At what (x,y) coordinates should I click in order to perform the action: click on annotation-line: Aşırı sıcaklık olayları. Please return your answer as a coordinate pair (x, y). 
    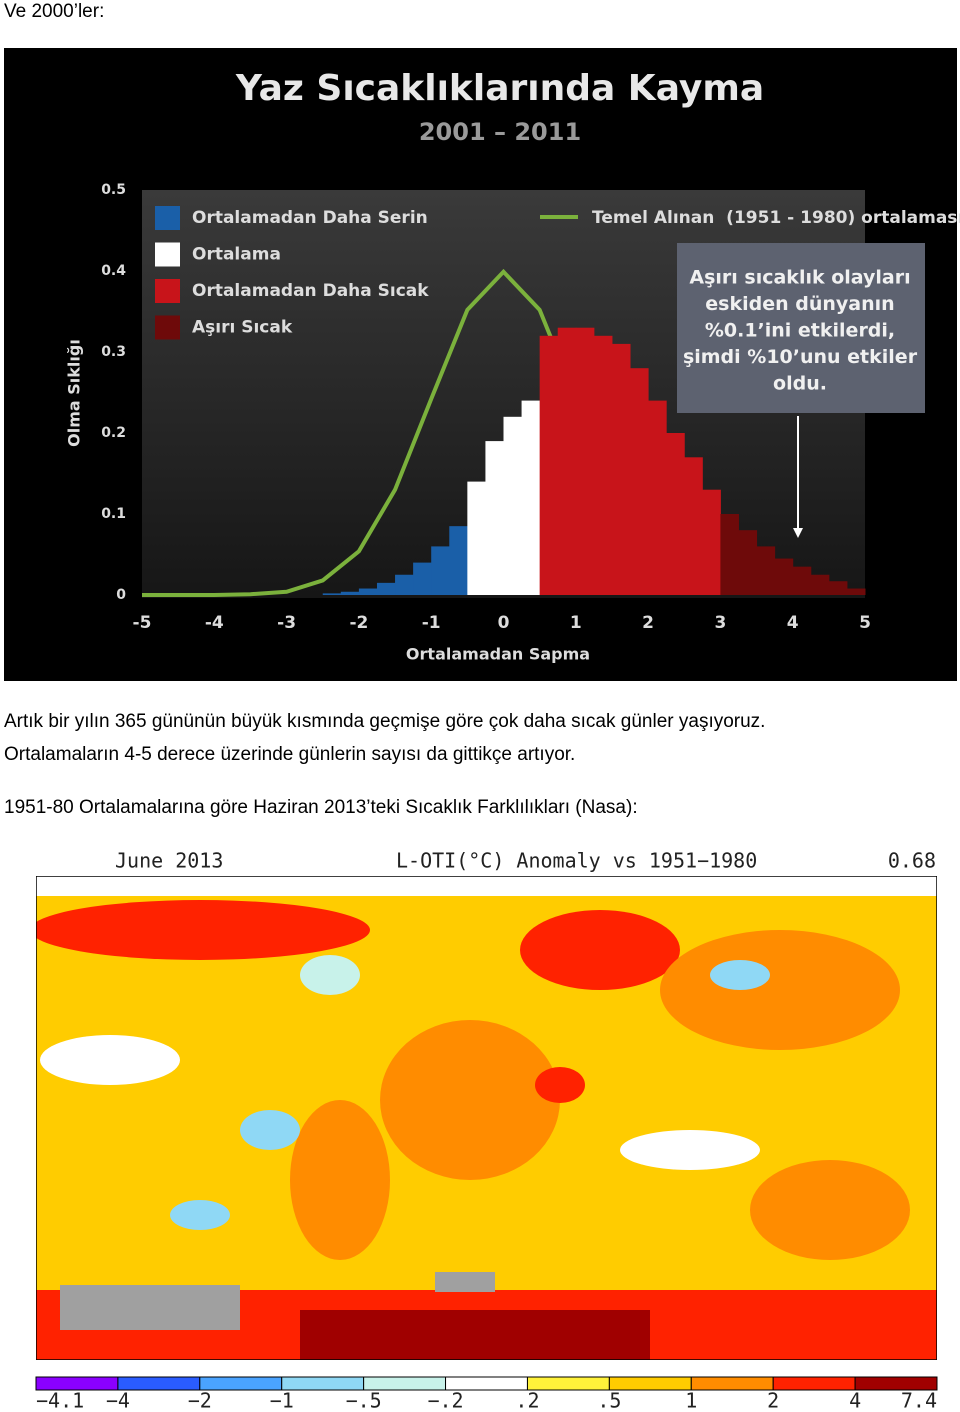
    Looking at the image, I should click on (799, 278).